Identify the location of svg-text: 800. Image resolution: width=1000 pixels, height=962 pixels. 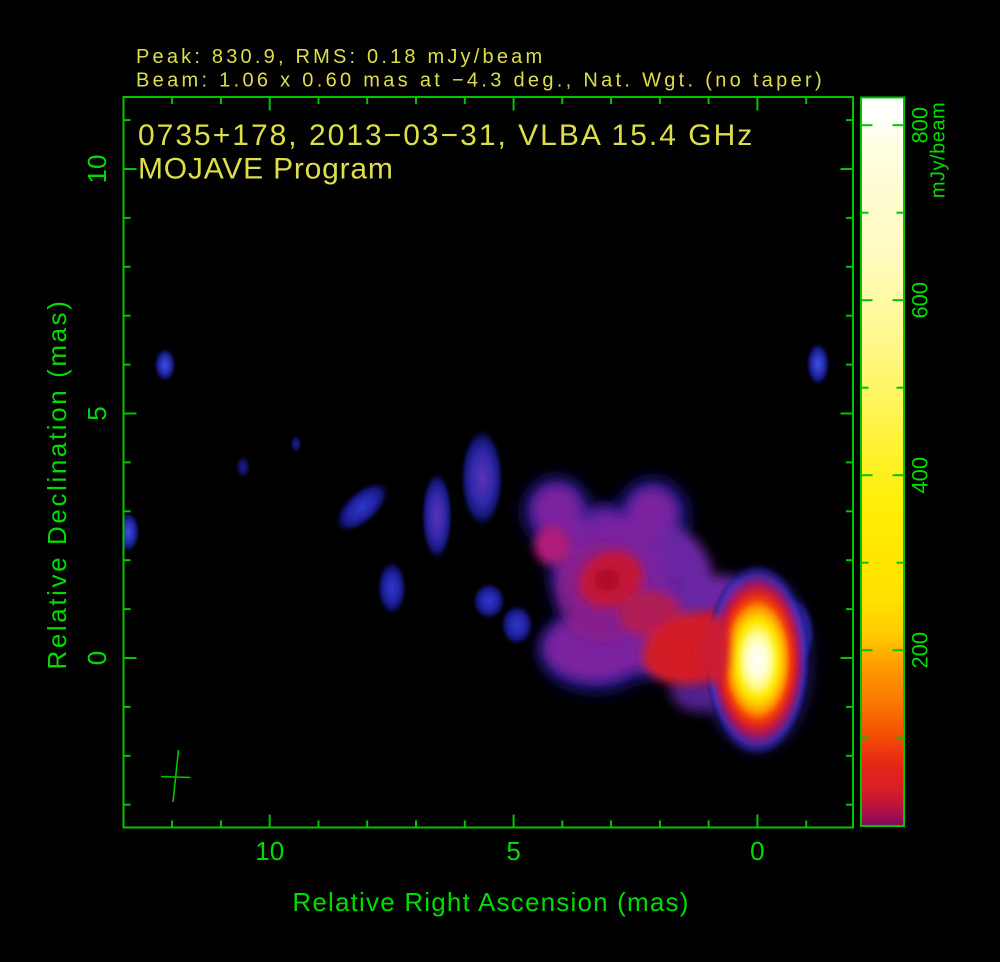
(920, 125).